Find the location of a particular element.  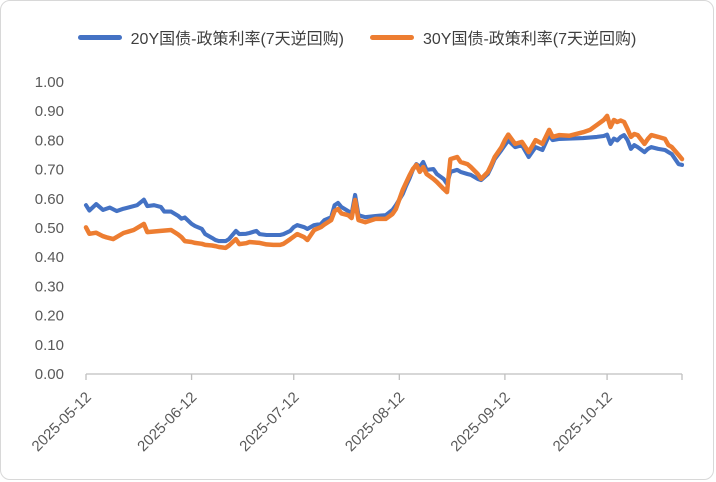

legend-label-20y: 20Y国债-政策利率(7天逆回购) is located at coordinates (237, 39).